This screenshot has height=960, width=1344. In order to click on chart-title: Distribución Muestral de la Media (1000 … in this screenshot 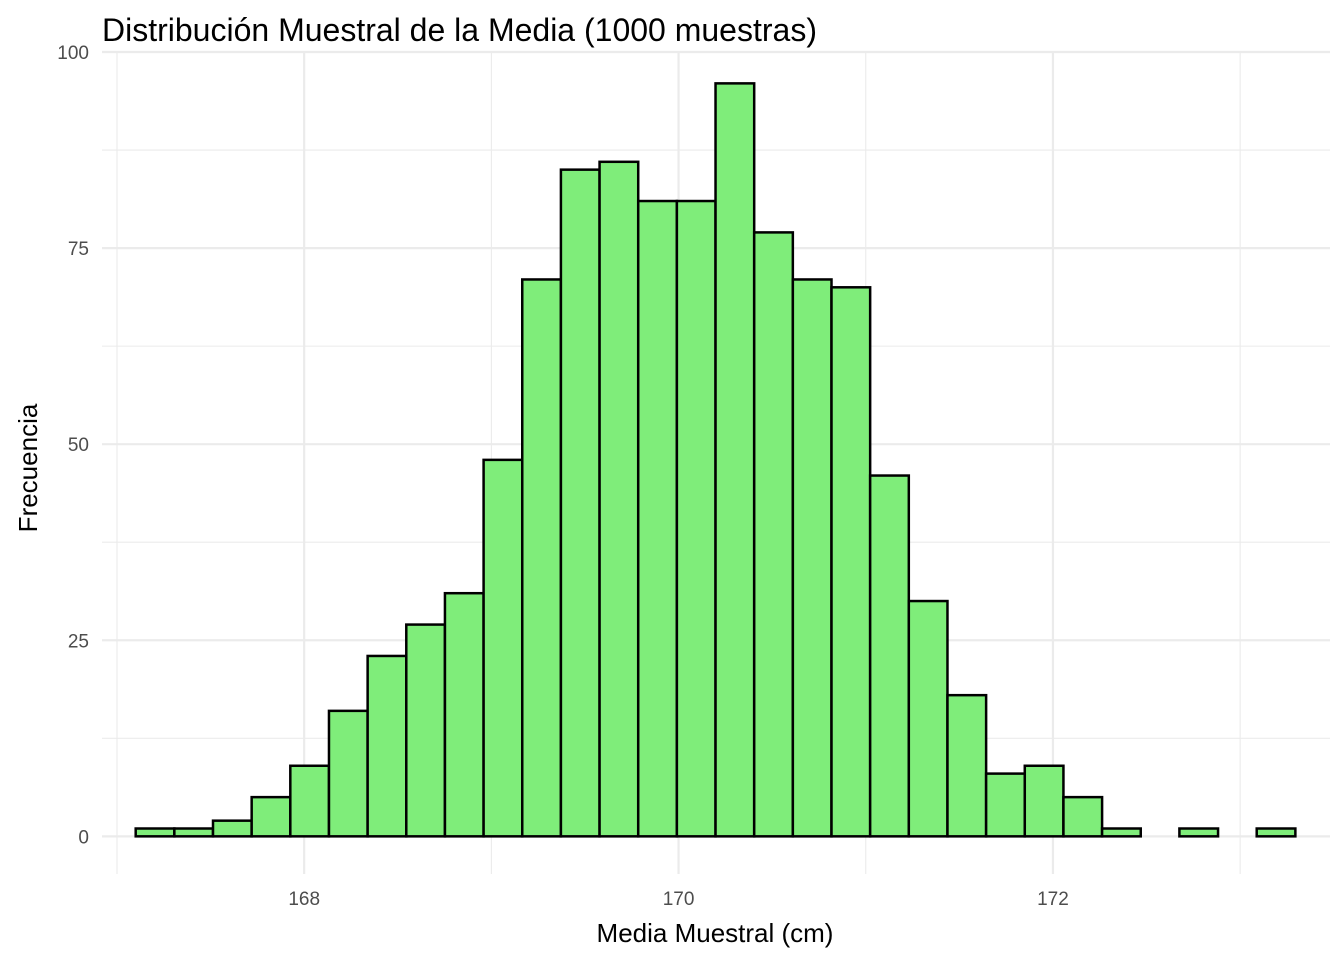, I will do `click(459, 30)`.